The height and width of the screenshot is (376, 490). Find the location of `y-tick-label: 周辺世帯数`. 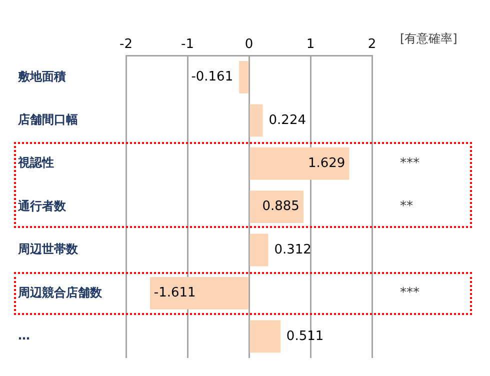

y-tick-label: 周辺世帯数 is located at coordinates (48, 249).